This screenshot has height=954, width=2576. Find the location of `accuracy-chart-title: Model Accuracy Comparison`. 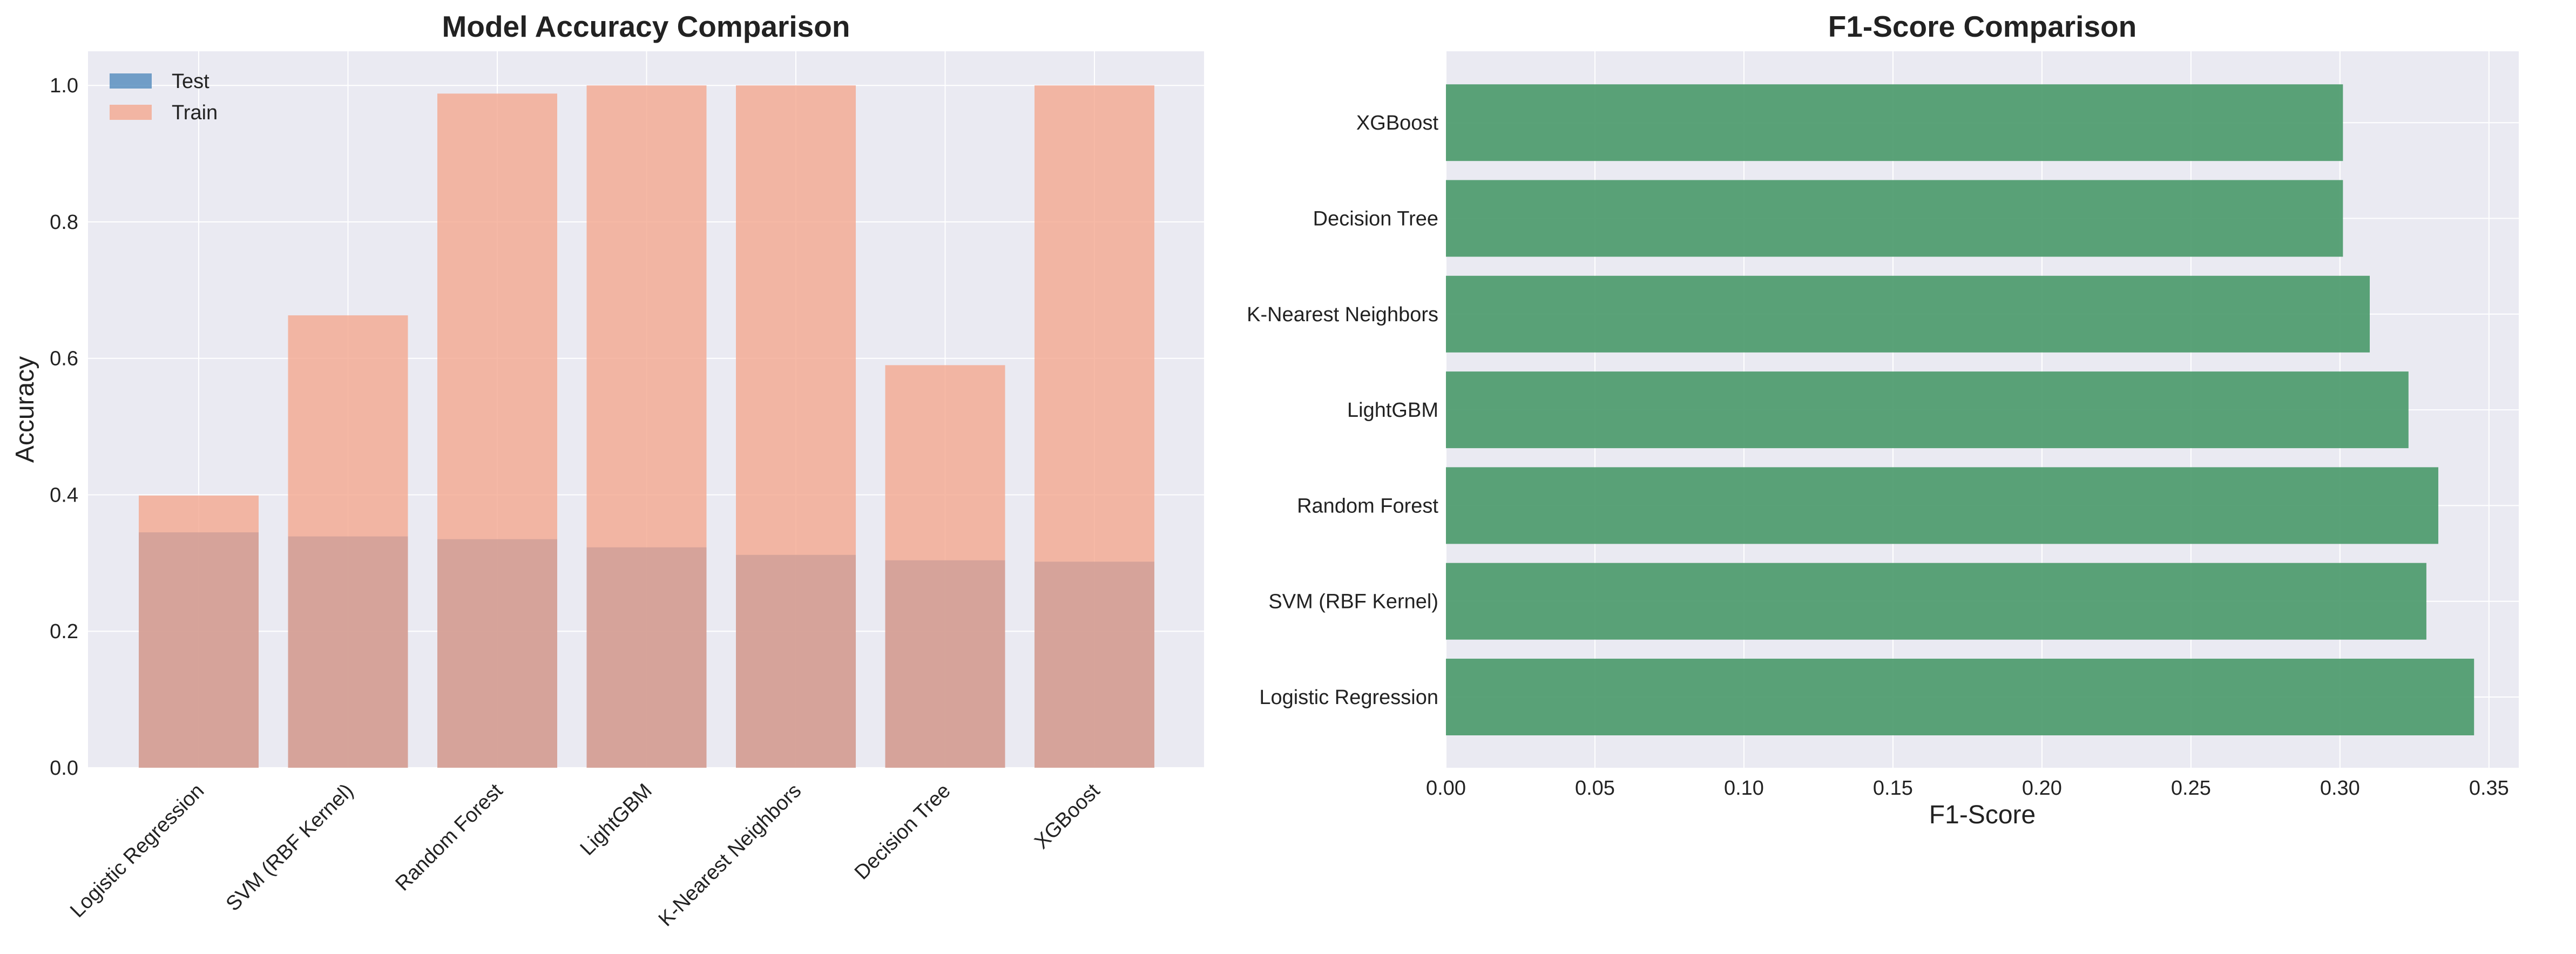

accuracy-chart-title: Model Accuracy Comparison is located at coordinates (646, 26).